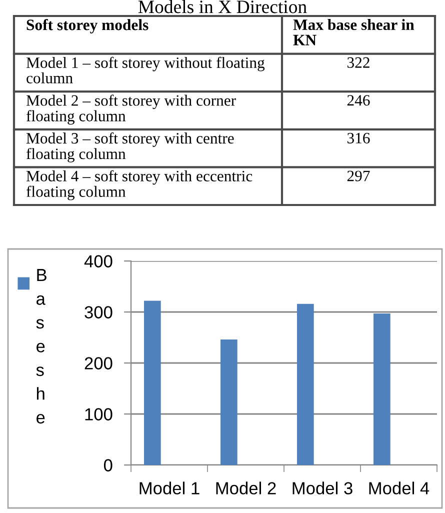 This screenshot has width=445, height=513. What do you see at coordinates (139, 185) in the screenshot?
I see `text: Model 4 – soft storey with eccentric floating column` at bounding box center [139, 185].